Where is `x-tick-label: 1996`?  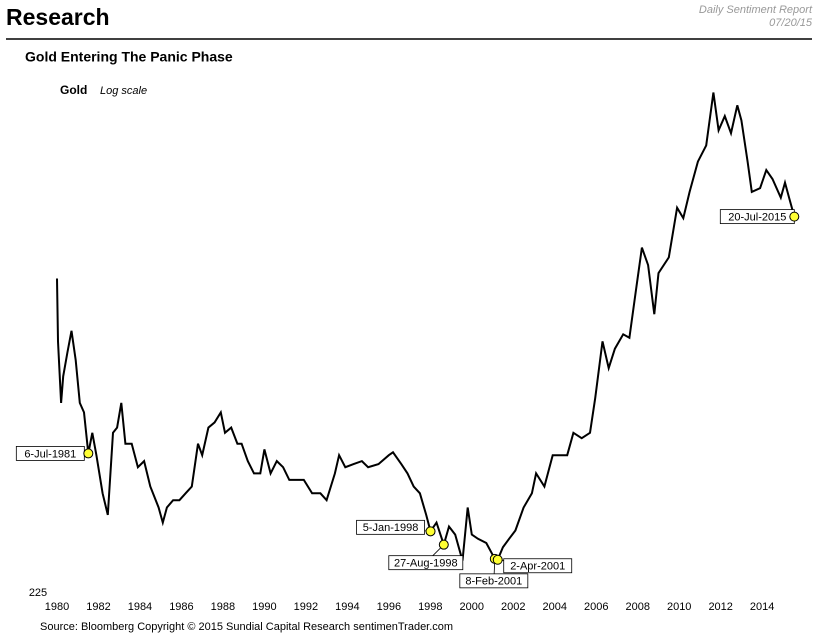 x-tick-label: 1996 is located at coordinates (389, 607).